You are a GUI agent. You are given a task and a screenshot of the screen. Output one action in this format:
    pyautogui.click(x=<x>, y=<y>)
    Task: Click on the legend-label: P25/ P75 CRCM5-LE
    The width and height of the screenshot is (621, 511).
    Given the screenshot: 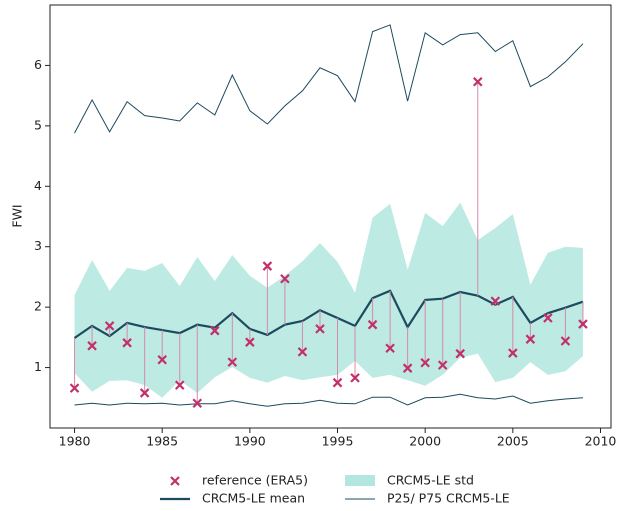 What is the action you would take?
    pyautogui.click(x=448, y=498)
    